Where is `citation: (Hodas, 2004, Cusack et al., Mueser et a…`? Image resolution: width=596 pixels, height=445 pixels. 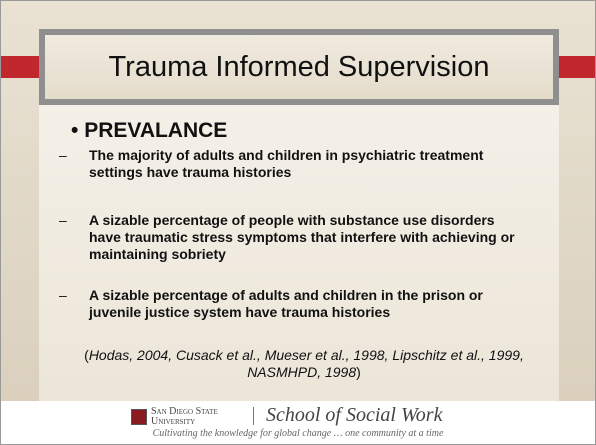
citation: (Hodas, 2004, Cusack et al., Mueser et a… is located at coordinates (304, 364).